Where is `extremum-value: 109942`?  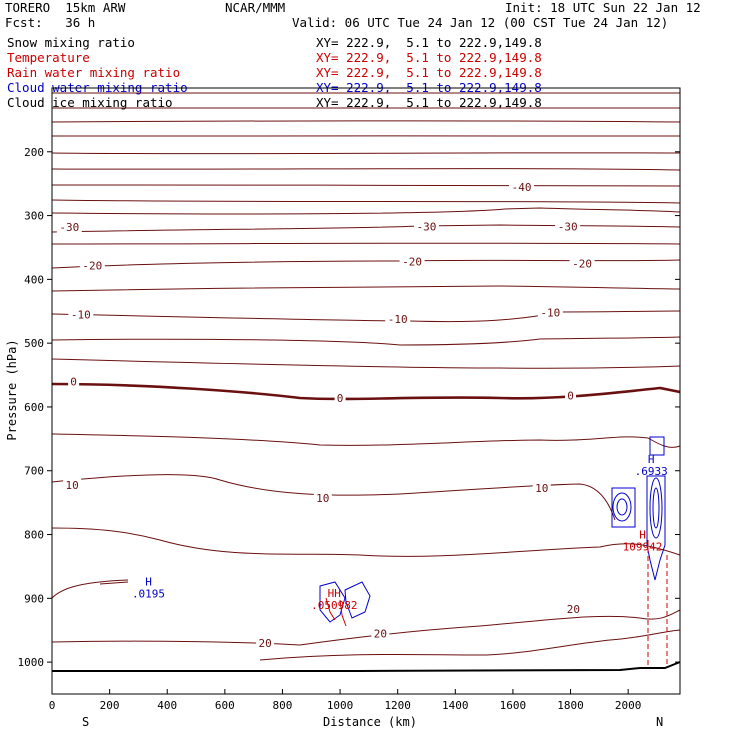 extremum-value: 109942 is located at coordinates (643, 546).